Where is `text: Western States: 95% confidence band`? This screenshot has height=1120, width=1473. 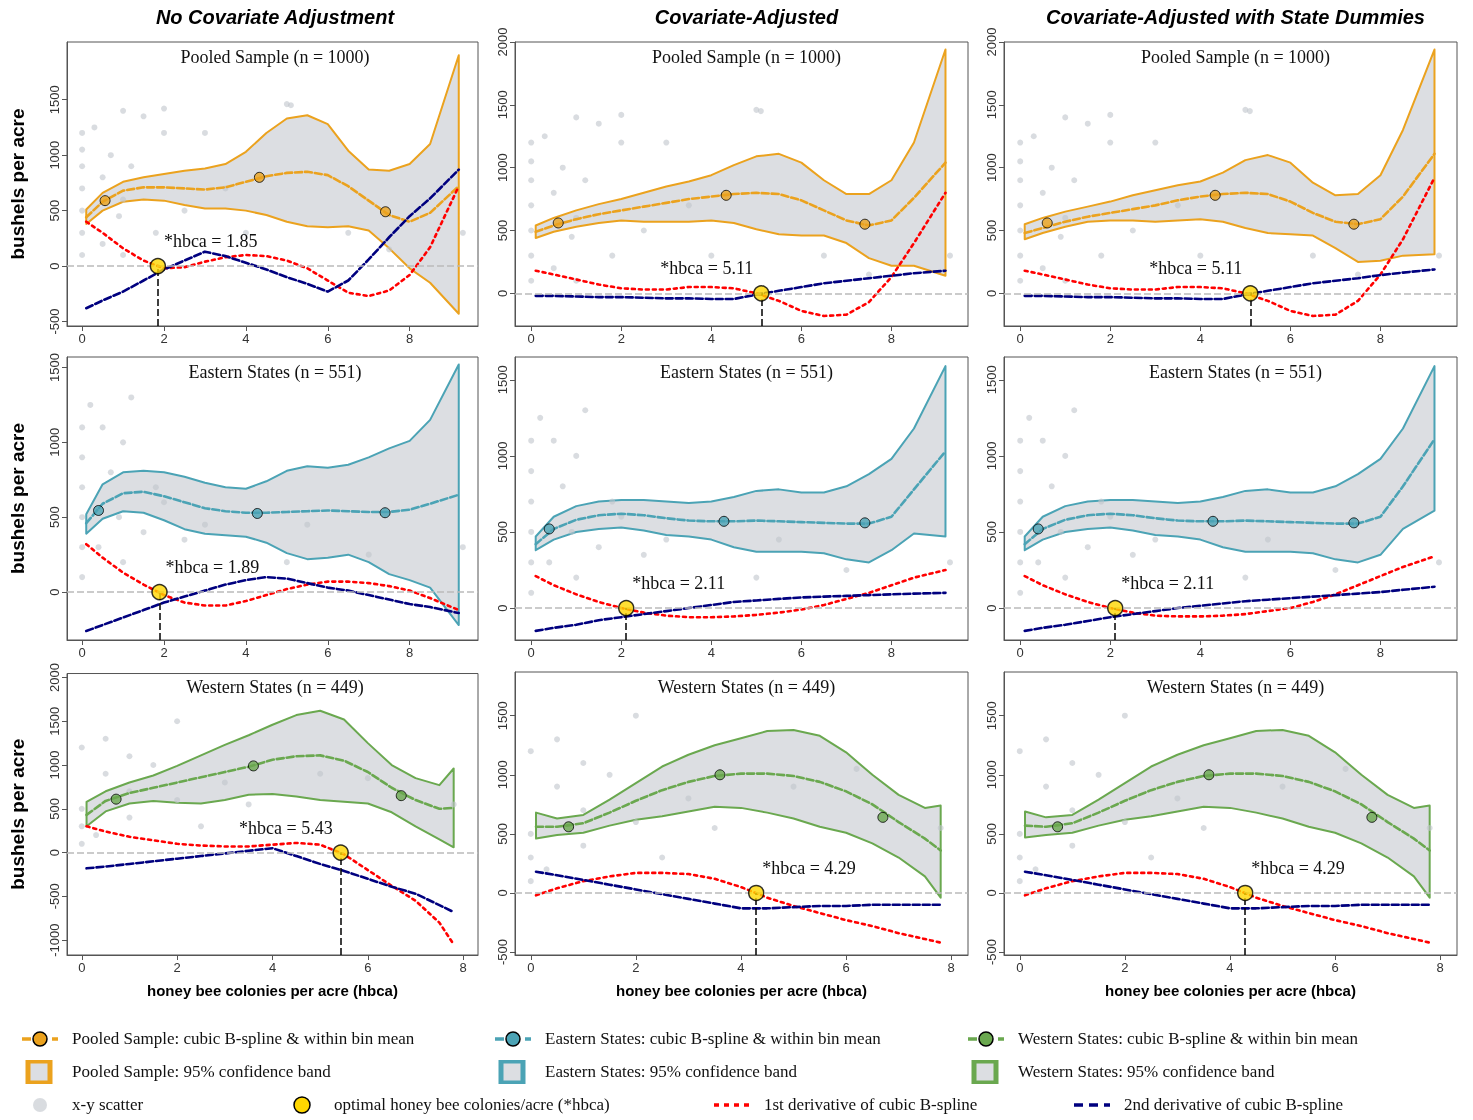
text: Western States: 95% confidence band is located at coordinates (1146, 1071).